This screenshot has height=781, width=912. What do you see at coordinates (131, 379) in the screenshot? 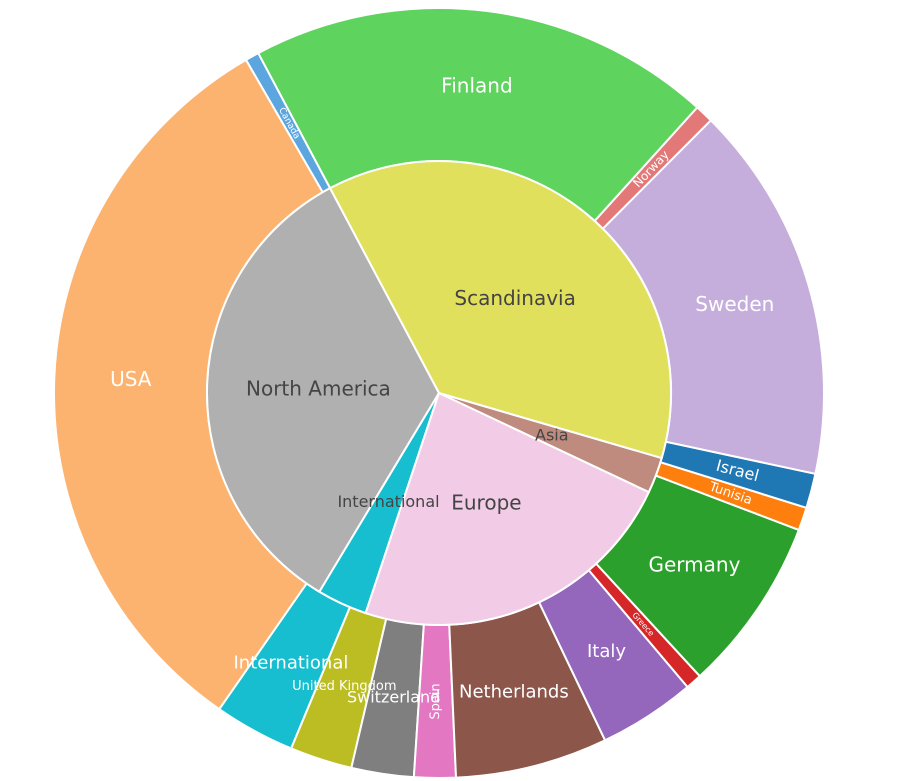
I see `outer-label-usa: USA` at bounding box center [131, 379].